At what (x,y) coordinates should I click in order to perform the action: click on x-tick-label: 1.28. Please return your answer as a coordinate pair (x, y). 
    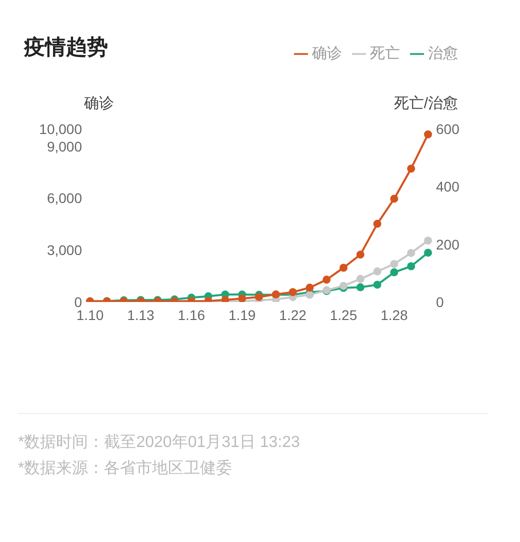
    Looking at the image, I should click on (394, 314).